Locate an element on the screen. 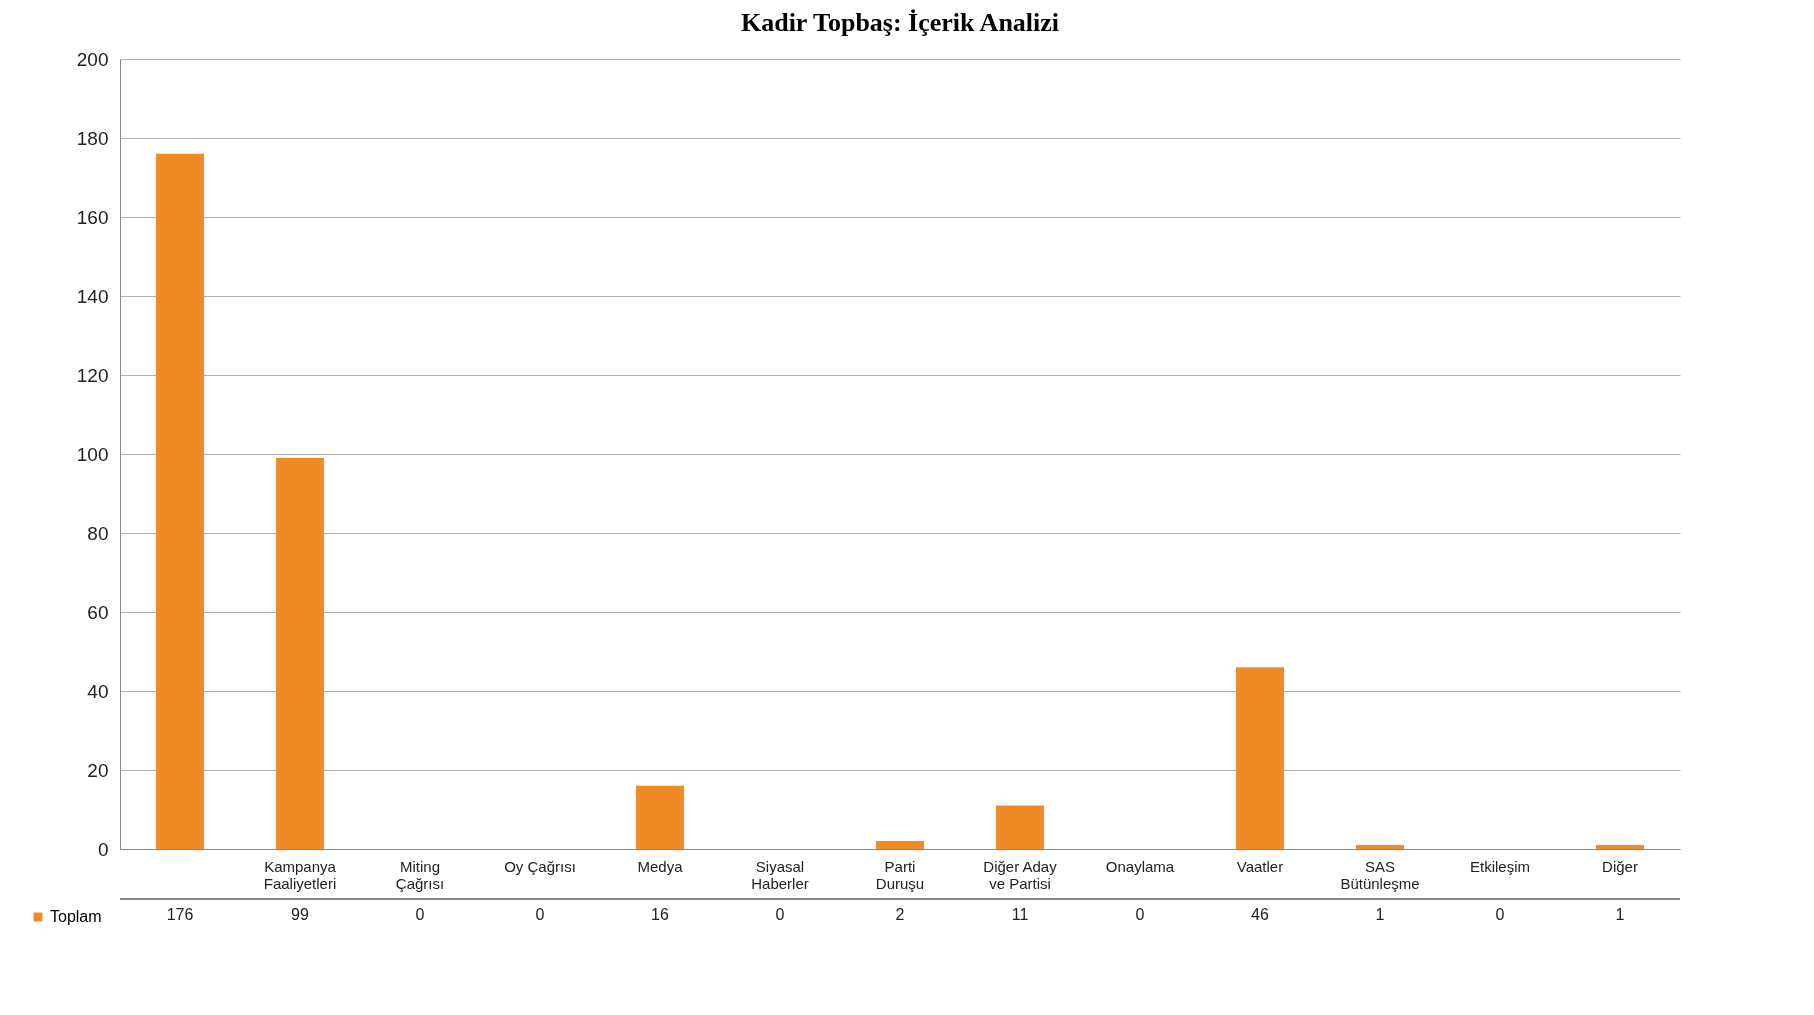 This screenshot has height=1015, width=1814. x-tick-label: SAS Bütünleşme is located at coordinates (1380, 874).